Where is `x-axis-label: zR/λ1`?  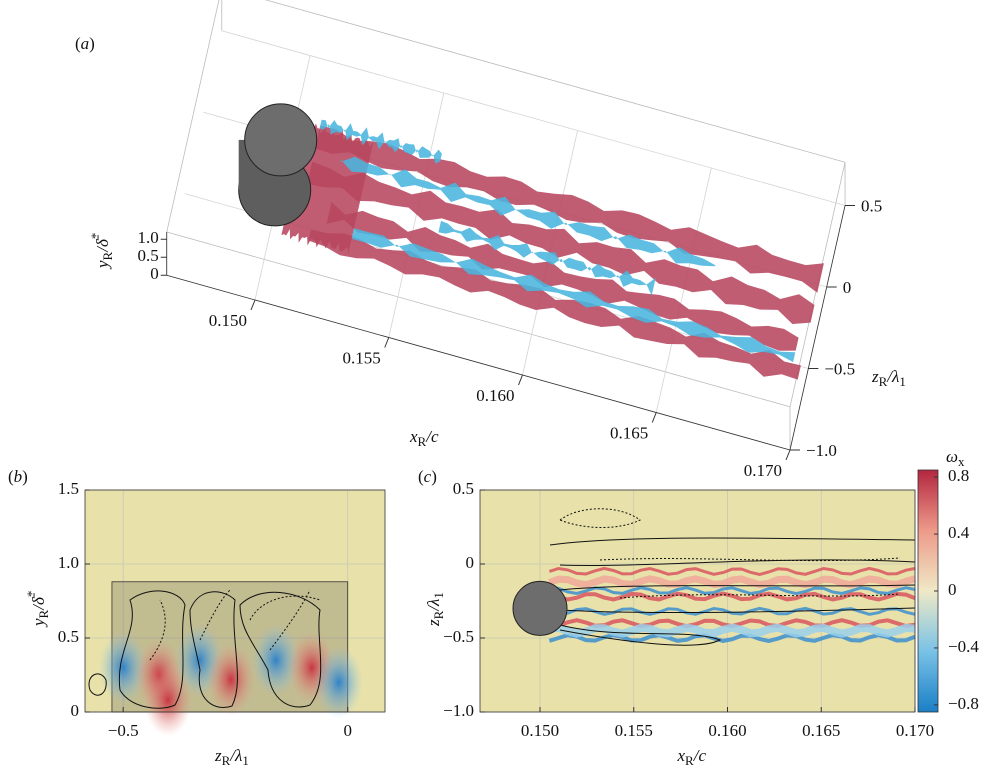 x-axis-label: zR/λ1 is located at coordinates (231, 757).